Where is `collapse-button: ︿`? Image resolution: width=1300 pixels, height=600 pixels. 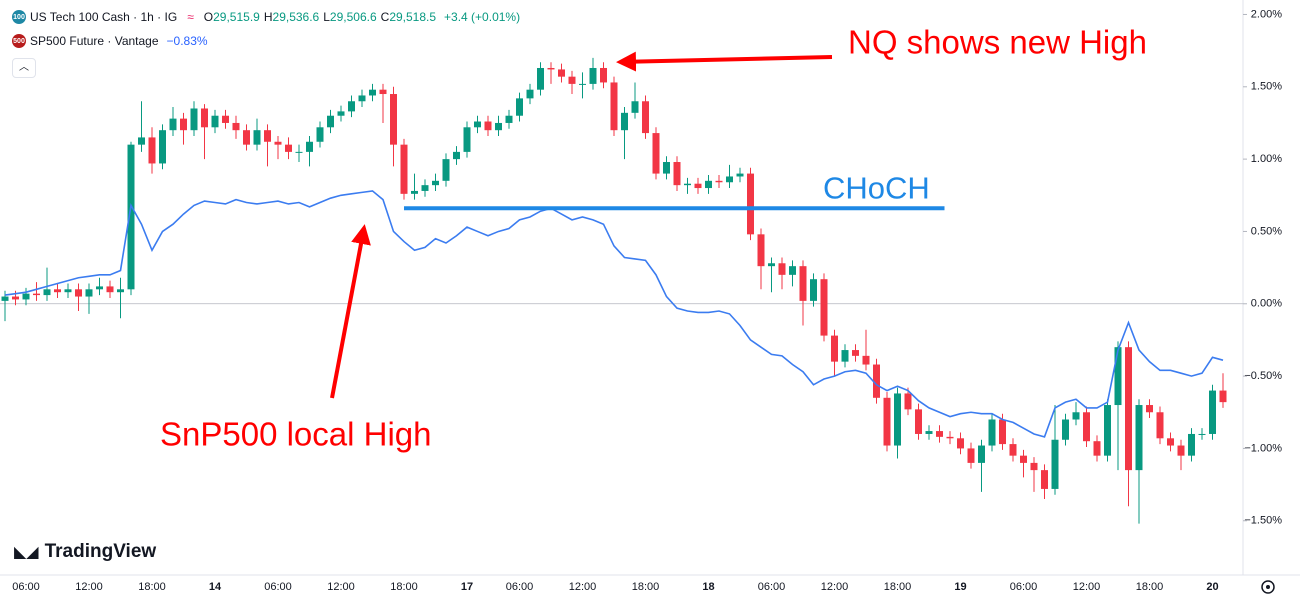
collapse-button: ︿ is located at coordinates (24, 68).